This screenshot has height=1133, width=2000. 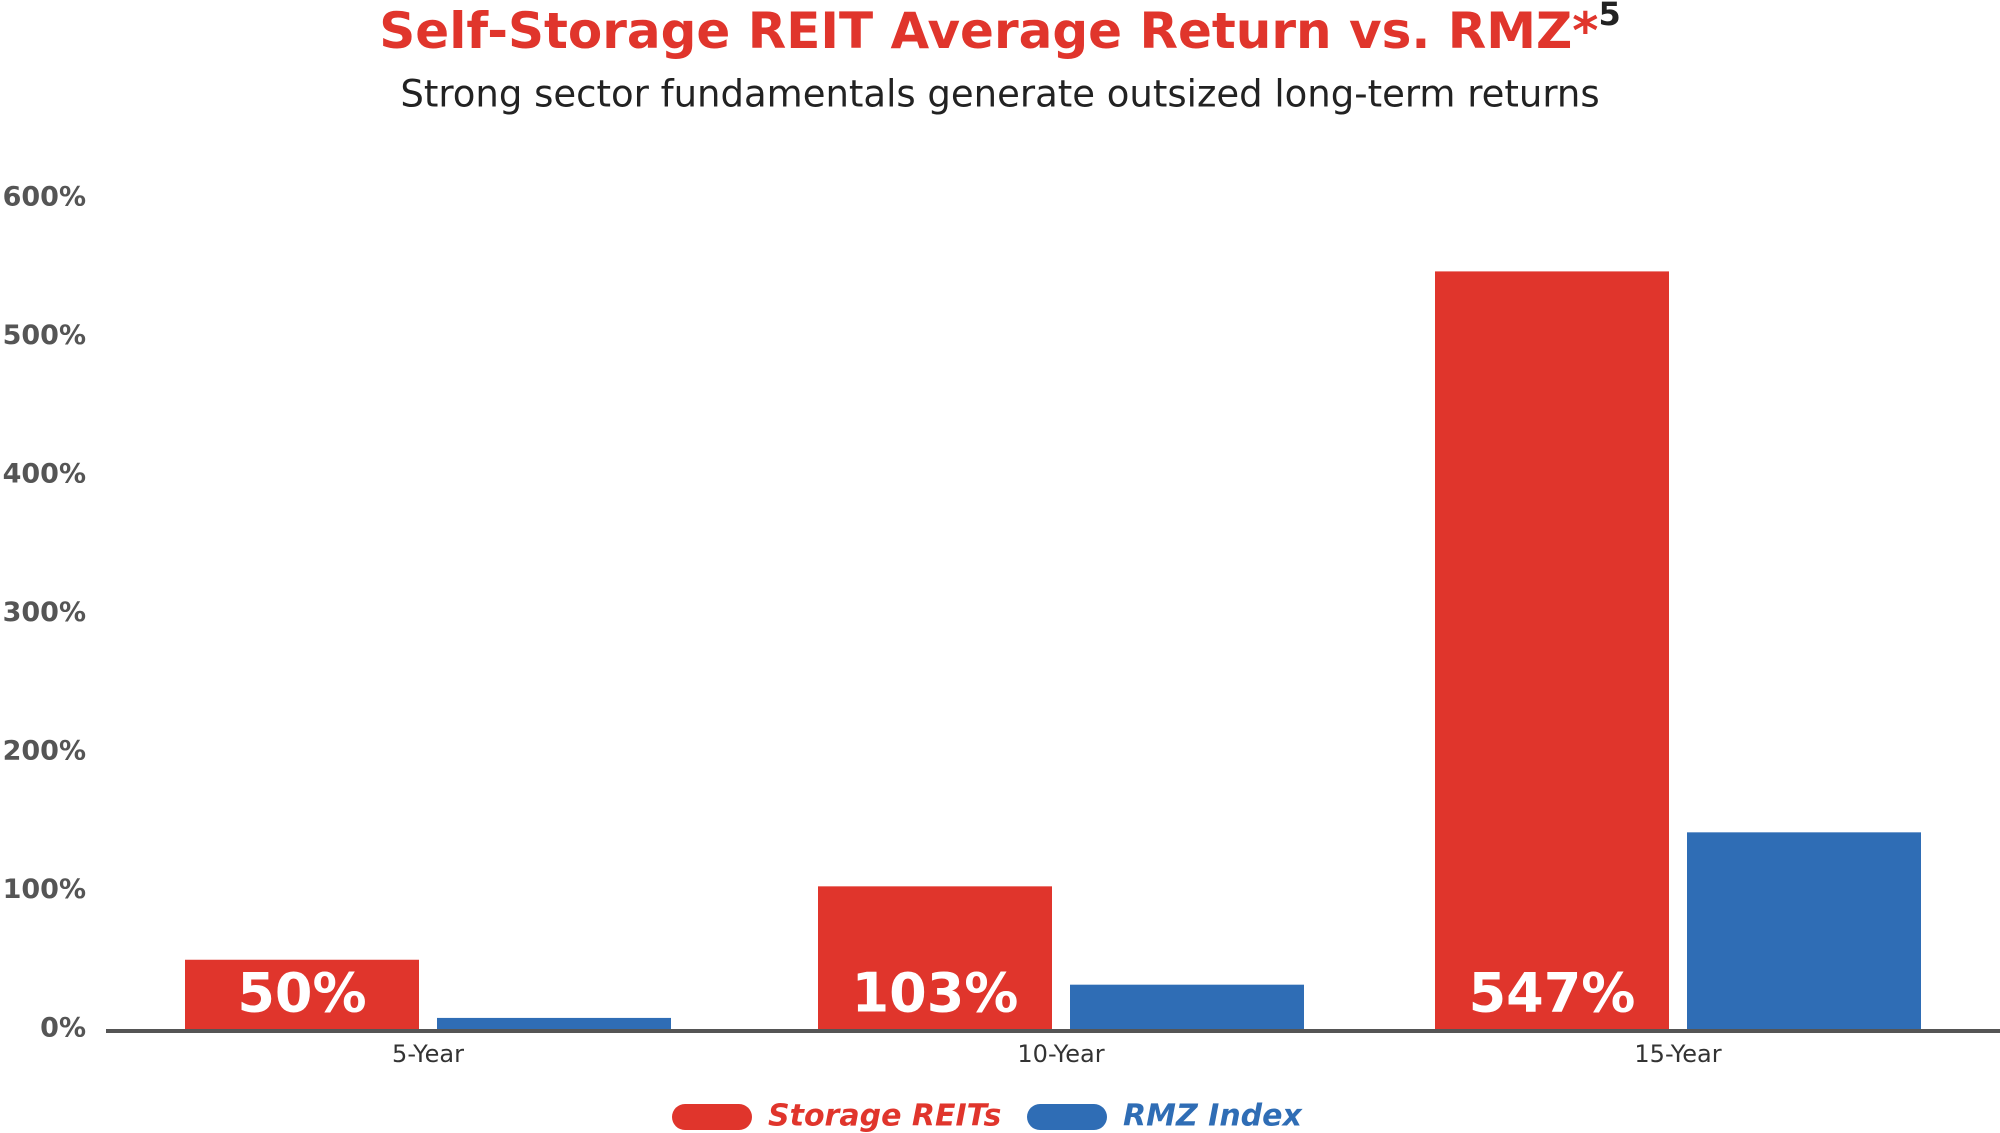 What do you see at coordinates (44, 474) in the screenshot?
I see `y-tick-label: 400%` at bounding box center [44, 474].